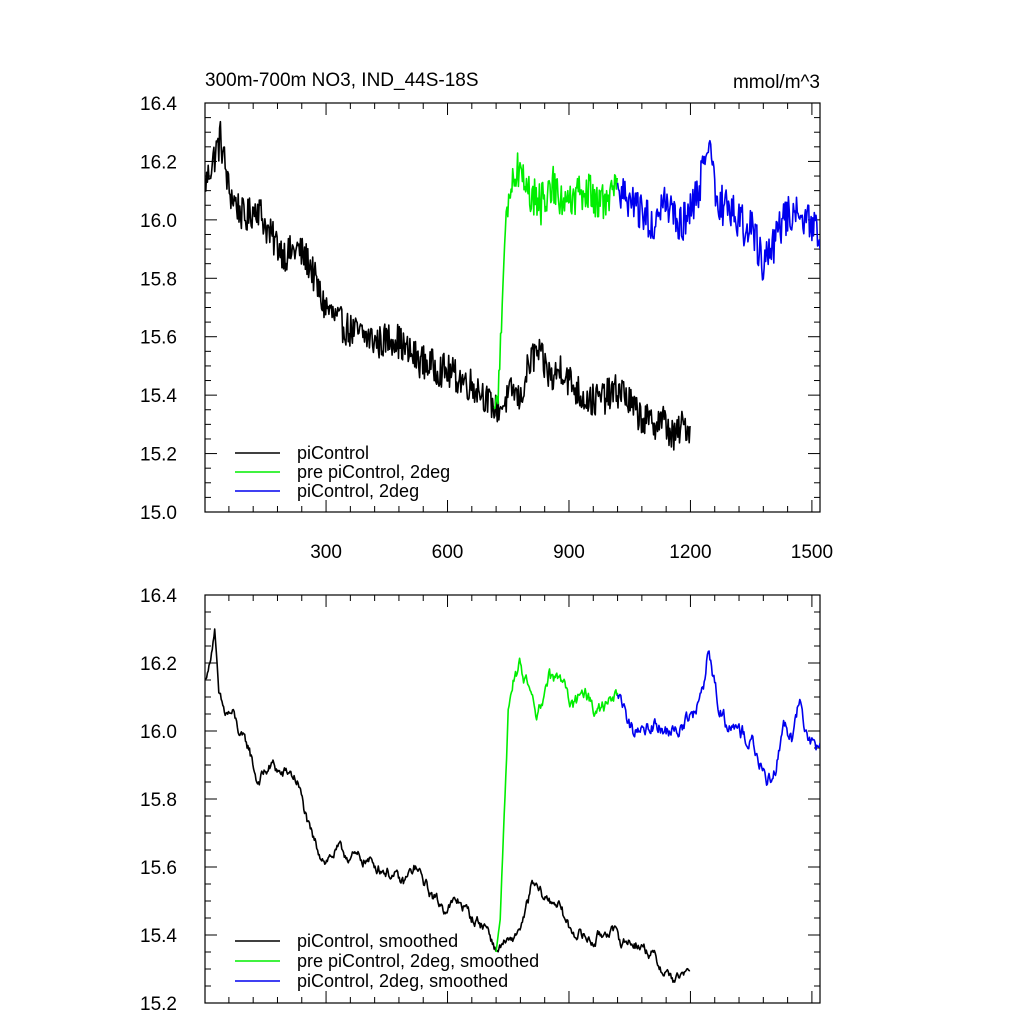  Describe the element at coordinates (373, 472) in the screenshot. I see `legend-label: pre piControl, 2deg` at that location.